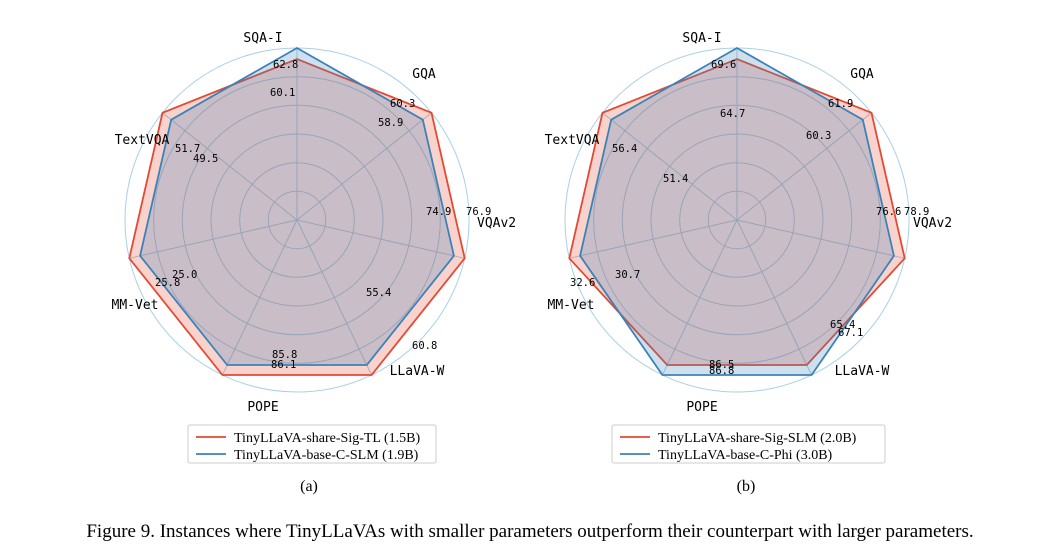  I want to click on subfigure-label-b: (b), so click(746, 486).